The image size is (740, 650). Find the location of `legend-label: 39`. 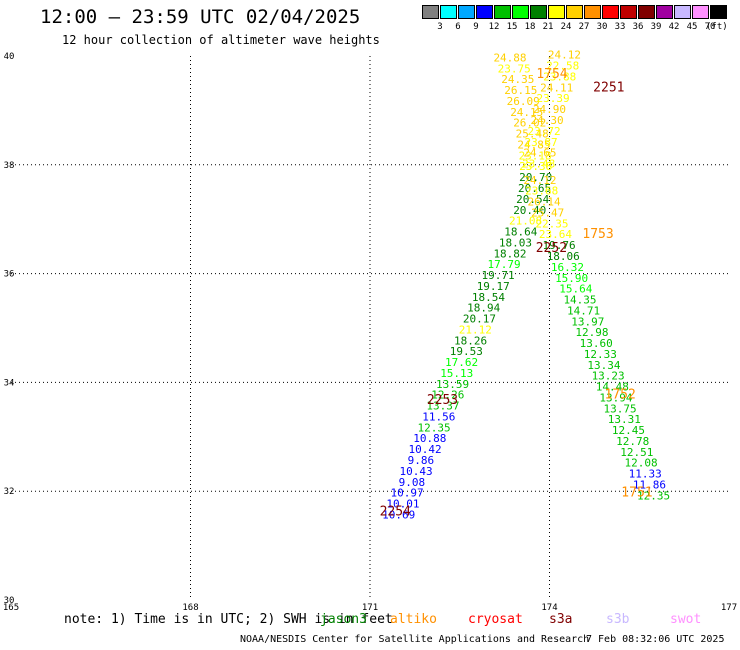

legend-label: 39 is located at coordinates (656, 27).